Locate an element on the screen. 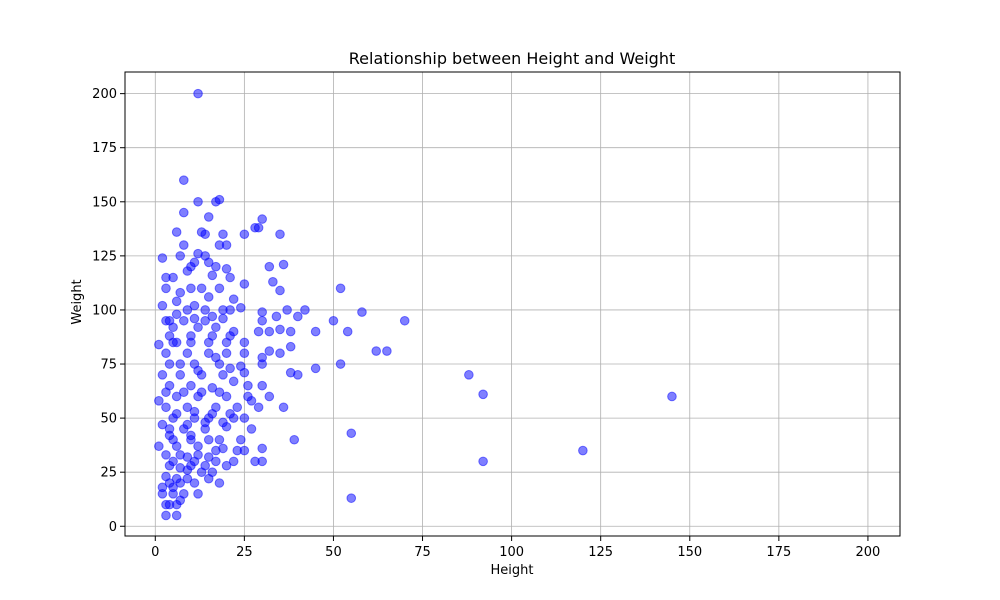 The width and height of the screenshot is (1000, 600). y-tick-label: 0 is located at coordinates (113, 527).